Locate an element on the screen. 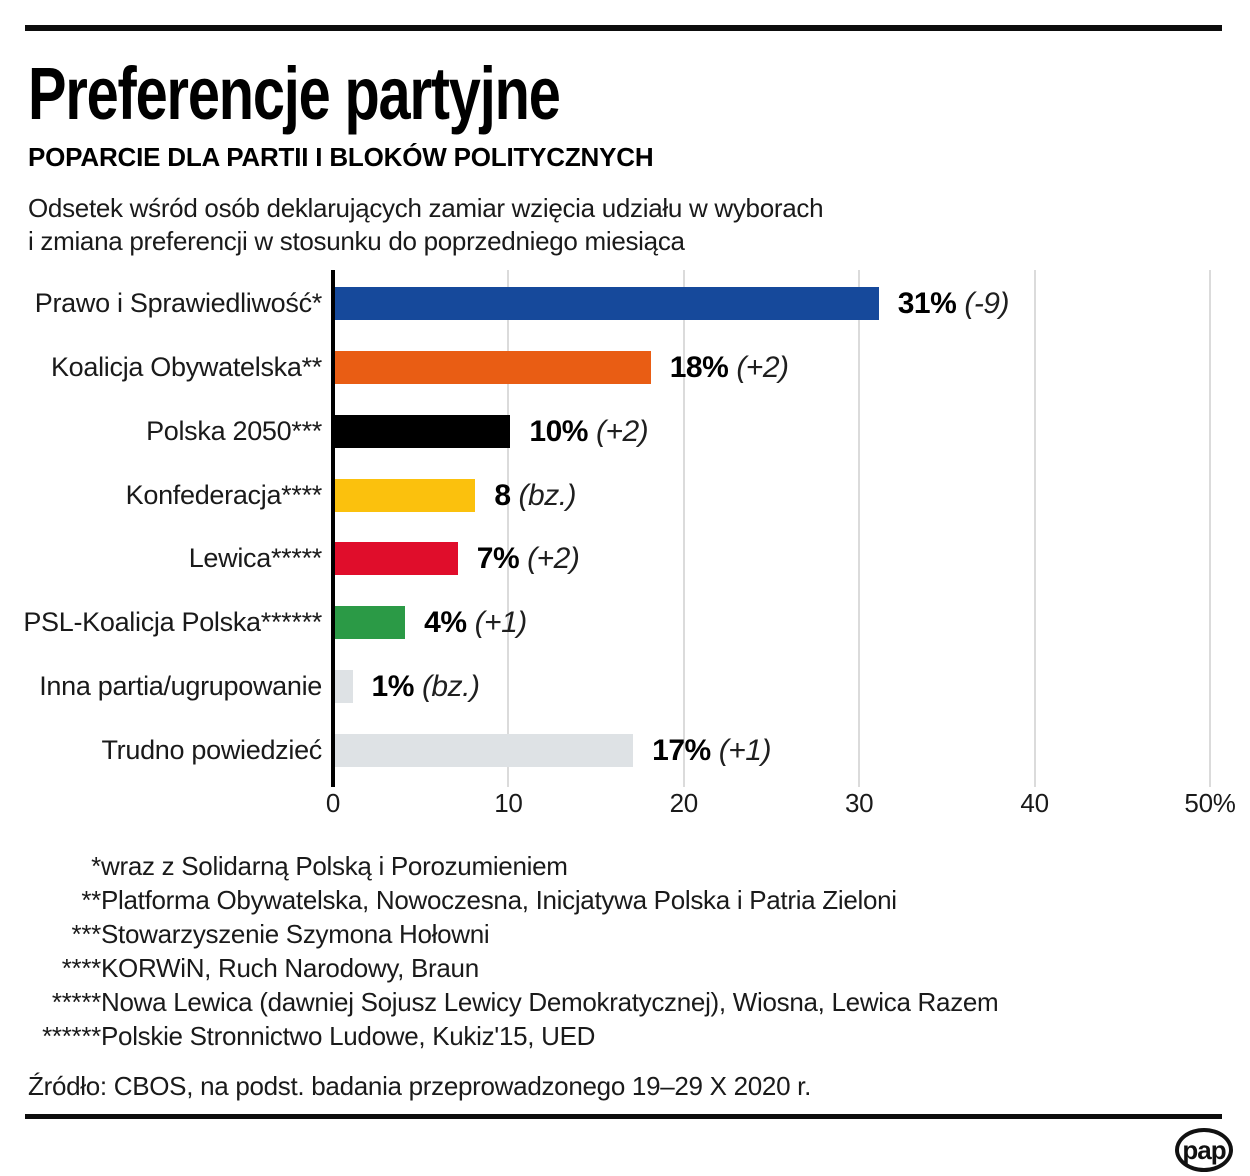 The width and height of the screenshot is (1250, 1176). top-rule is located at coordinates (623, 28).